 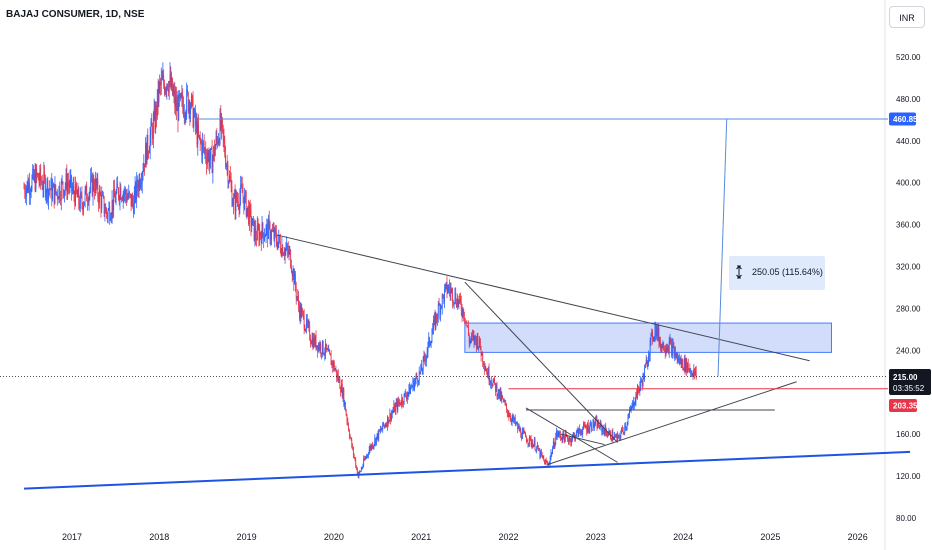 What do you see at coordinates (247, 537) in the screenshot?
I see `x-tick-label: 2019` at bounding box center [247, 537].